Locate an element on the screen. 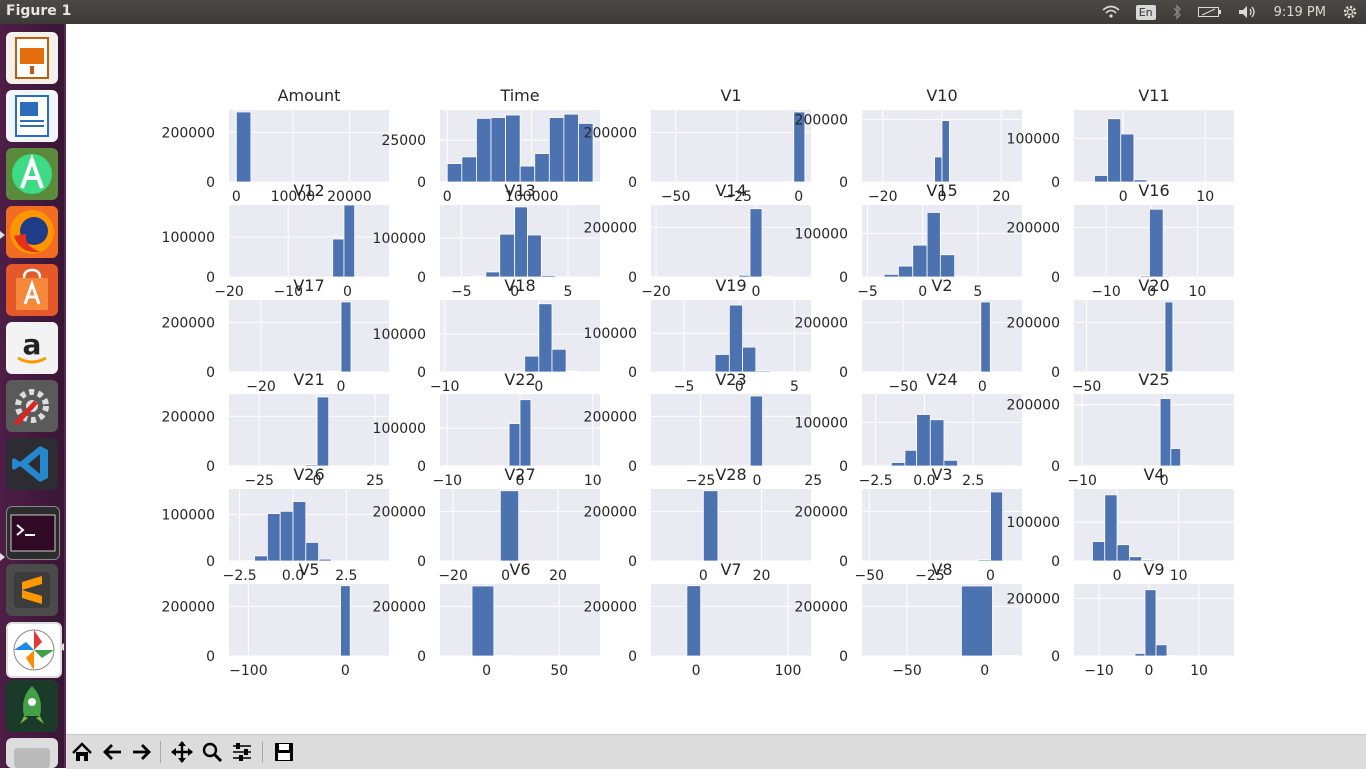 The height and width of the screenshot is (769, 1366). subplot-title: V28 is located at coordinates (730, 474).